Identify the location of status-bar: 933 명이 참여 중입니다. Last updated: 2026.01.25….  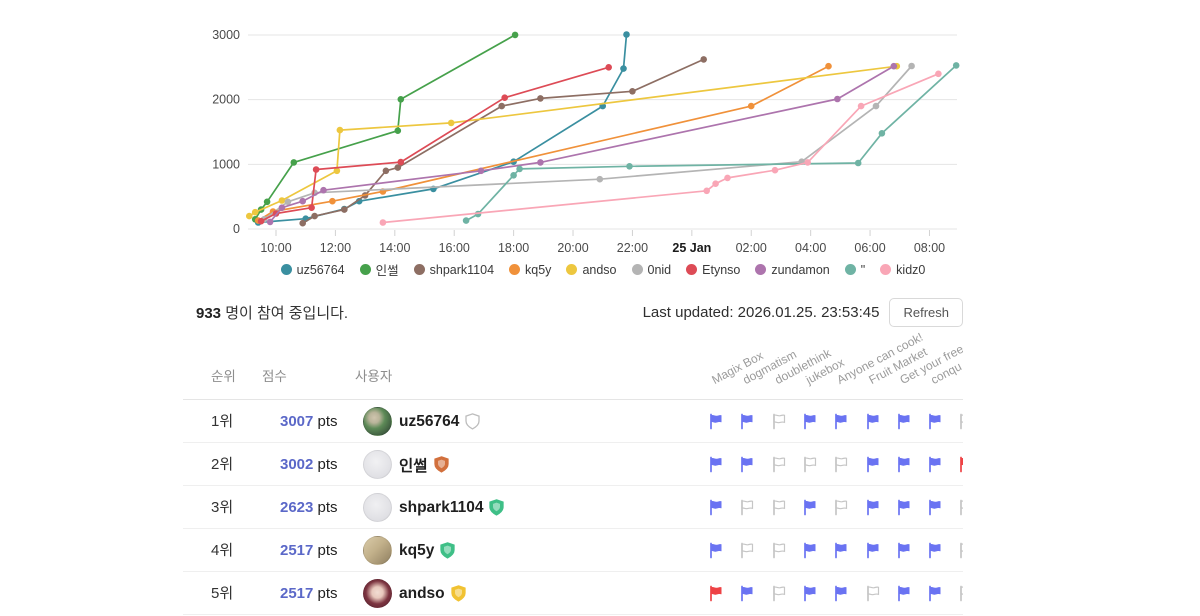
(573, 312).